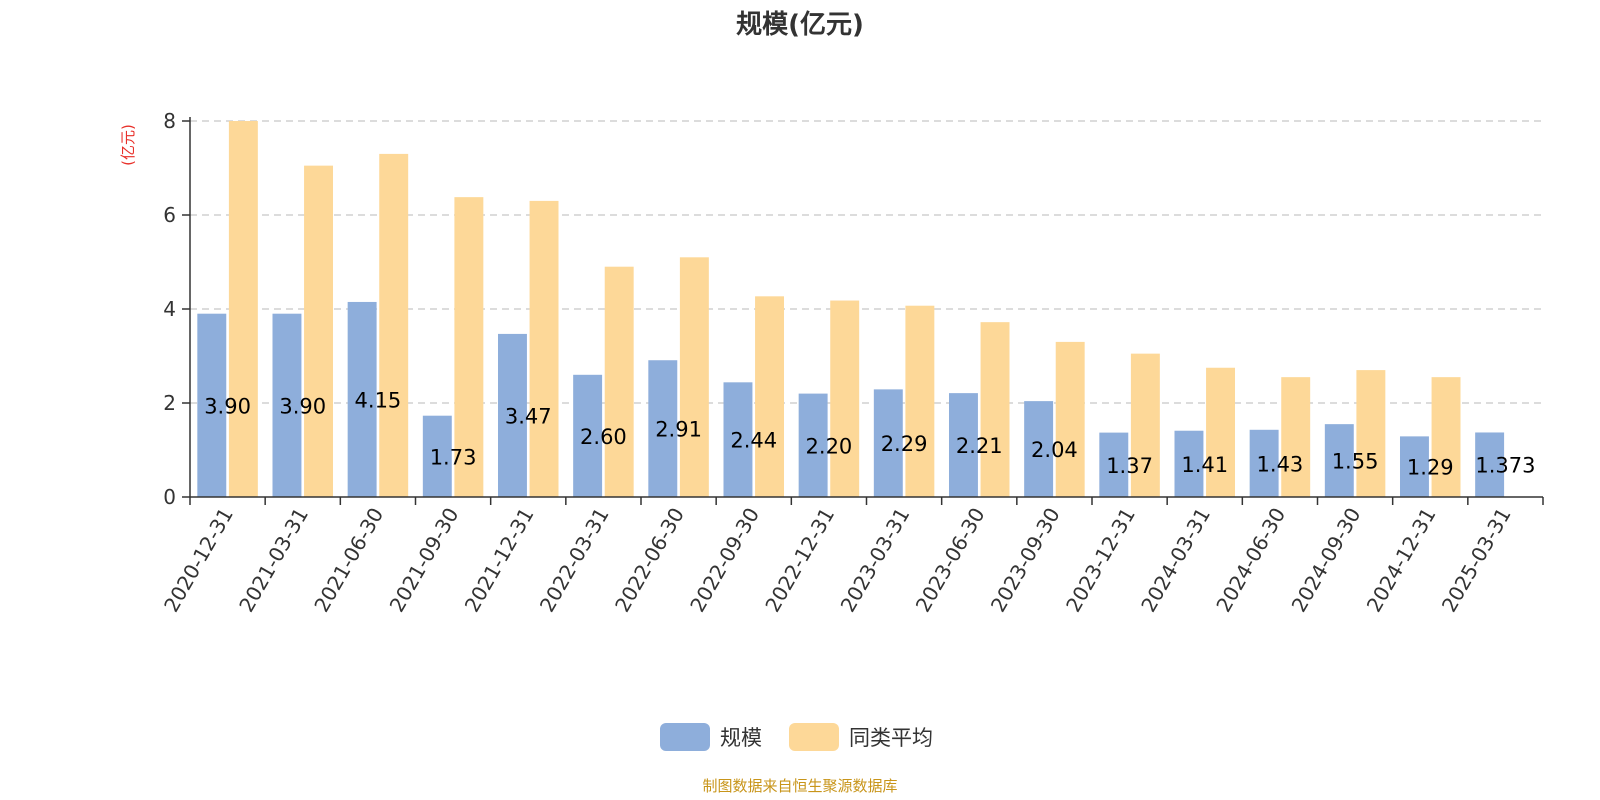  What do you see at coordinates (904, 444) in the screenshot?
I see `data-label: 2.29` at bounding box center [904, 444].